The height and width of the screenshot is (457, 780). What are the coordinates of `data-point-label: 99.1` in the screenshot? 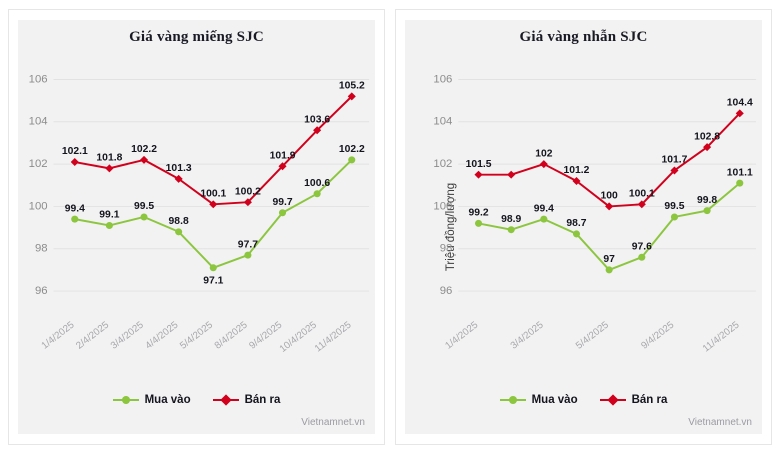 It's located at (109, 215).